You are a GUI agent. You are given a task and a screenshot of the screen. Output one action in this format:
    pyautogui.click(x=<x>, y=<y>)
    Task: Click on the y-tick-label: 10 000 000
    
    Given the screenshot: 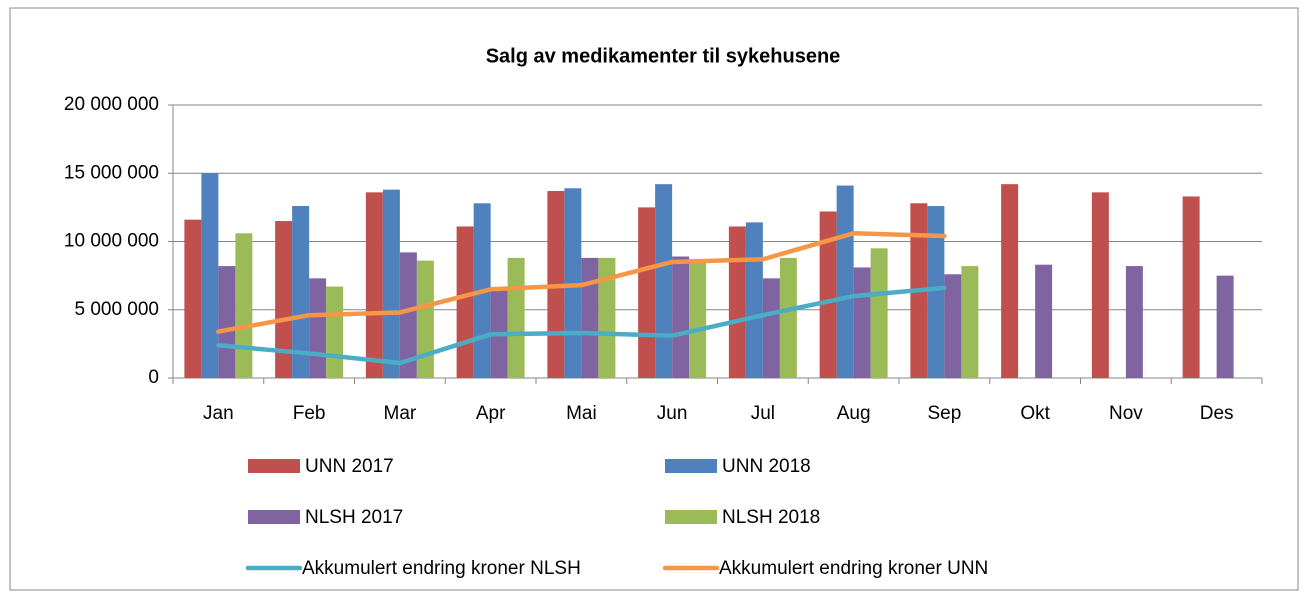 What is the action you would take?
    pyautogui.click(x=111, y=241)
    